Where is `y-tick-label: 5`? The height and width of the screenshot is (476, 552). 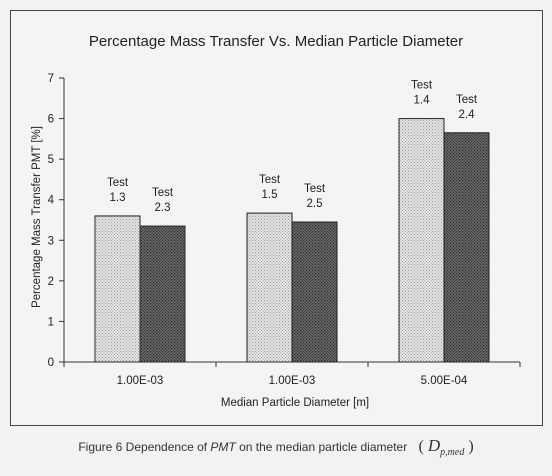 y-tick-label: 5 is located at coordinates (51, 160).